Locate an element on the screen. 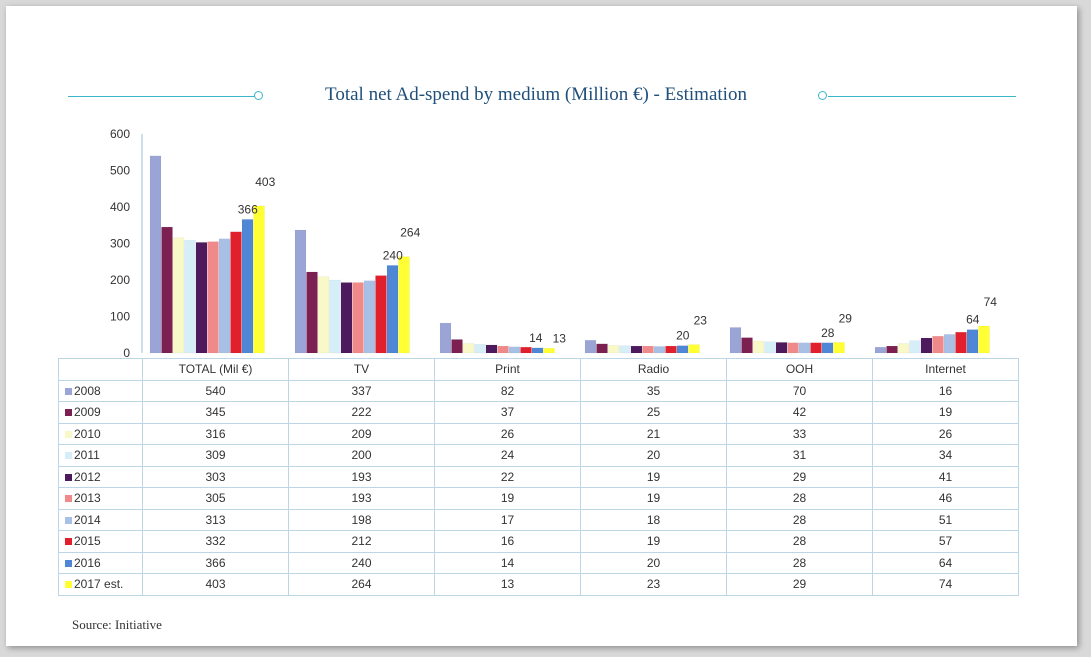  series-label-6: 2014 is located at coordinates (100, 519).